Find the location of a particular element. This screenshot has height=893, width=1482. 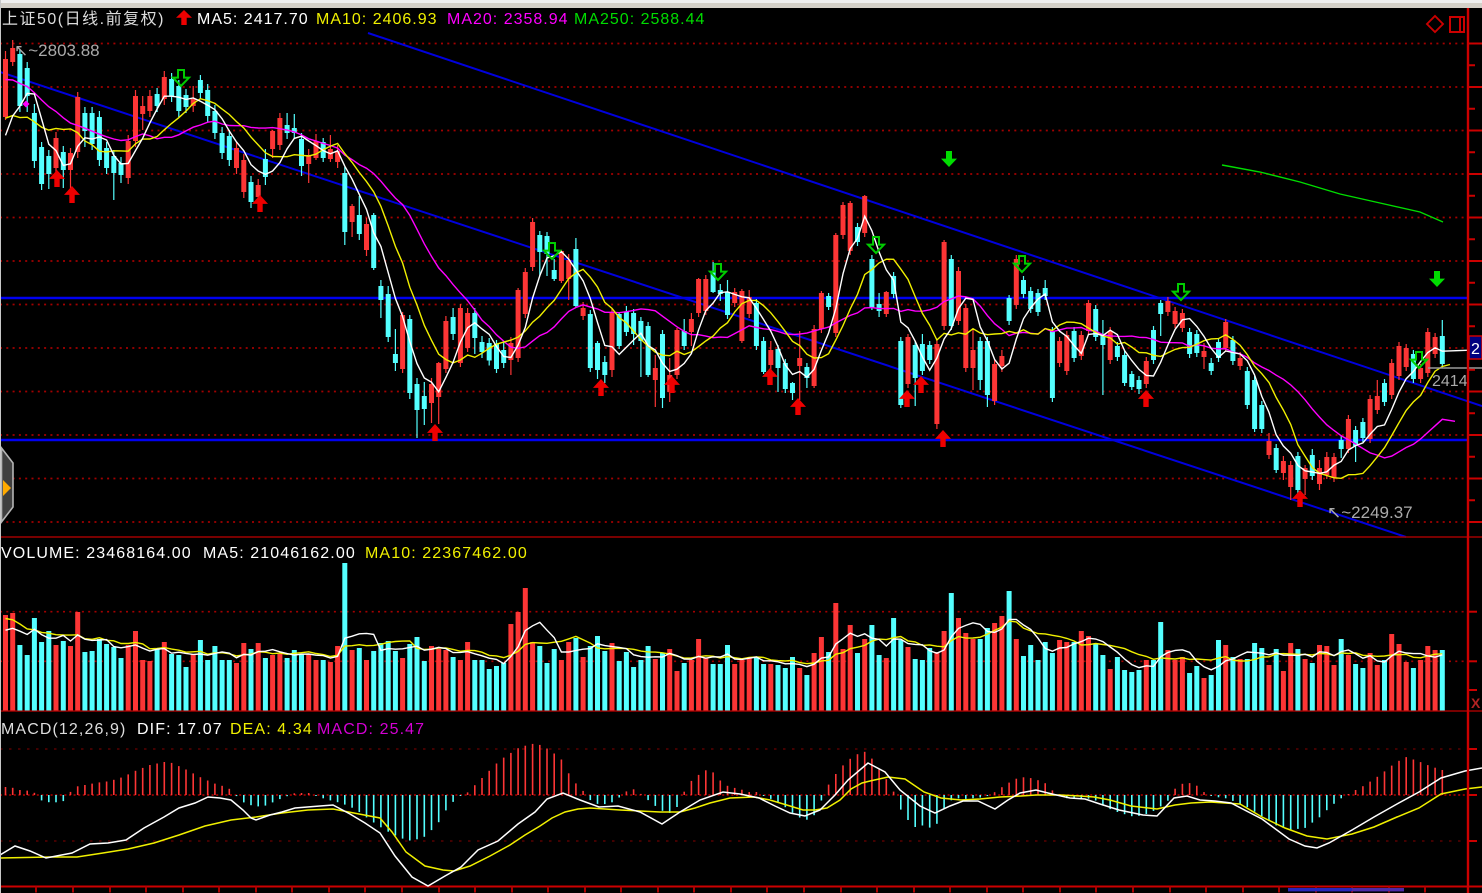

svg-text: 2 is located at coordinates (1475, 349).